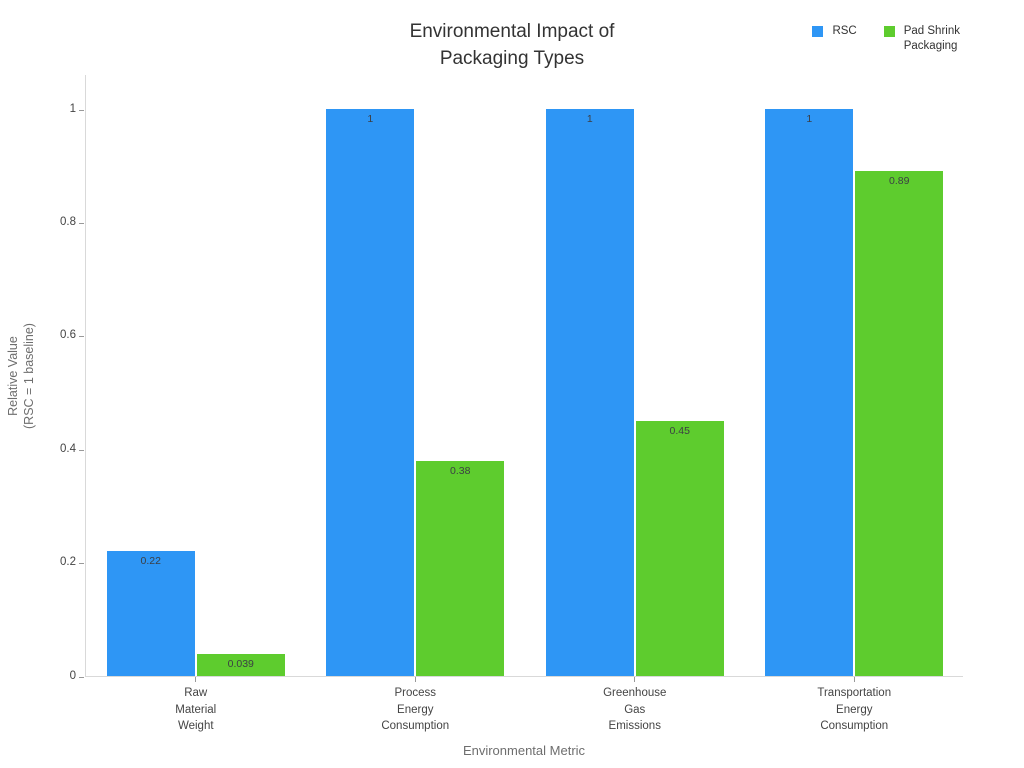 This screenshot has width=1024, height=768. I want to click on x-tick-label: Raw Material Weight, so click(196, 709).